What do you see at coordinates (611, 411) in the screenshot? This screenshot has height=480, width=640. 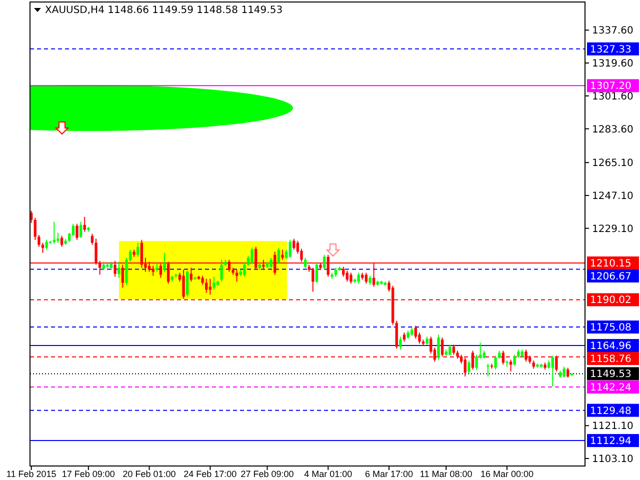 I see `ref-line-label: 1129.48` at bounding box center [611, 411].